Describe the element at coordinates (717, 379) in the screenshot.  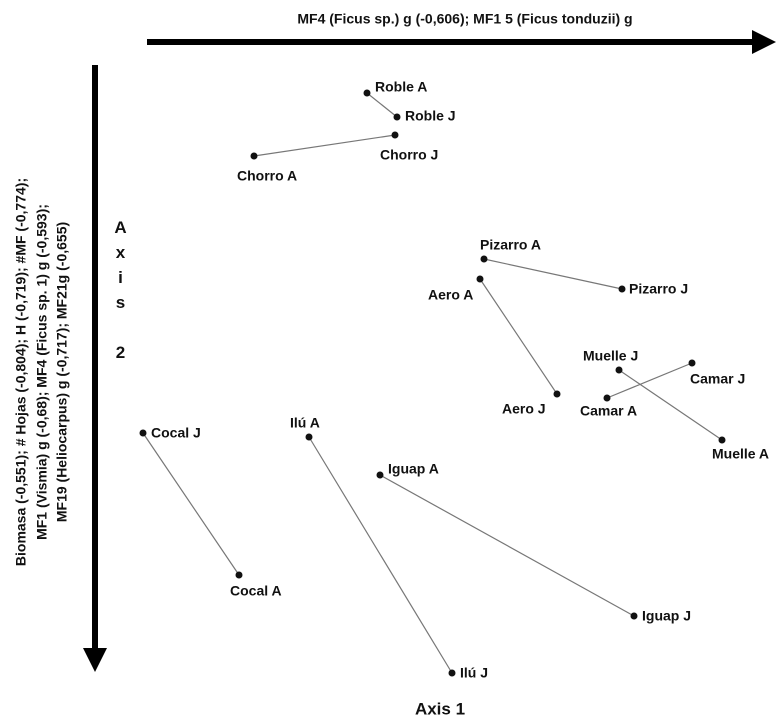
I see `site-label: Camar J` at that location.